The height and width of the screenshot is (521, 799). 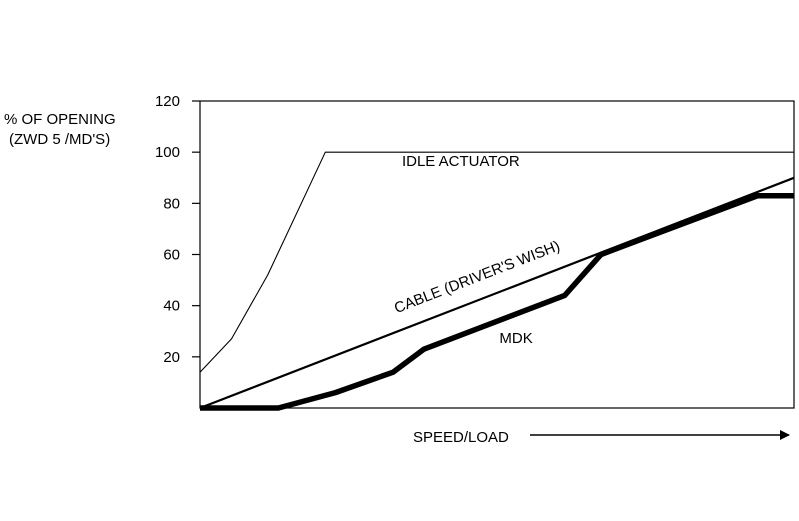 What do you see at coordinates (461, 437) in the screenshot?
I see `x-axis-label: SPEED/LOAD` at bounding box center [461, 437].